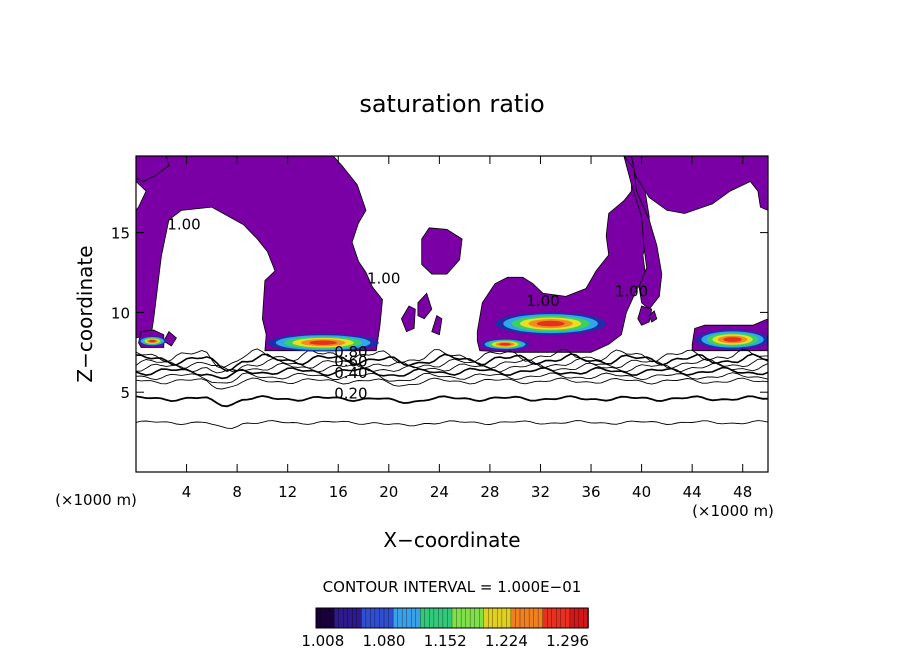 The height and width of the screenshot is (654, 904). Describe the element at coordinates (453, 332) in the screenshot. I see `high-saturation-bands` at that location.